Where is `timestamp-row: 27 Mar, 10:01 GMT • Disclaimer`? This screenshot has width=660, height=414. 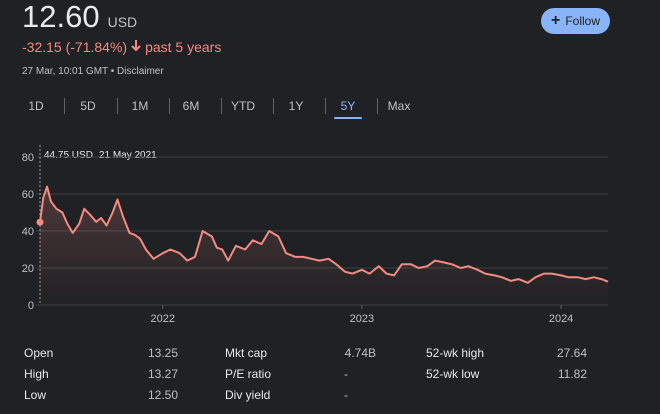
timestamp-row: 27 Mar, 10:01 GMT • Disclaimer is located at coordinates (93, 71).